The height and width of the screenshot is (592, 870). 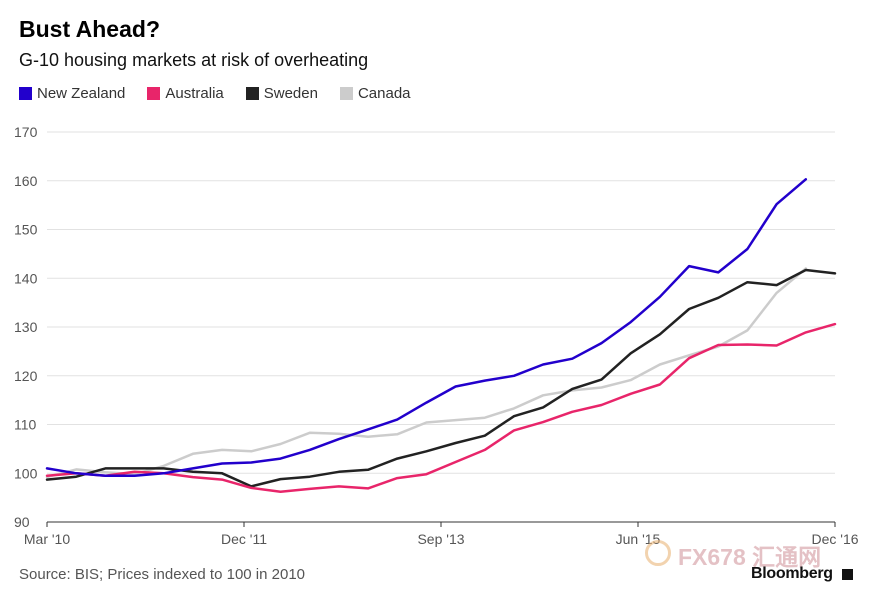 I want to click on legend-swatch-sweden, so click(x=252, y=93).